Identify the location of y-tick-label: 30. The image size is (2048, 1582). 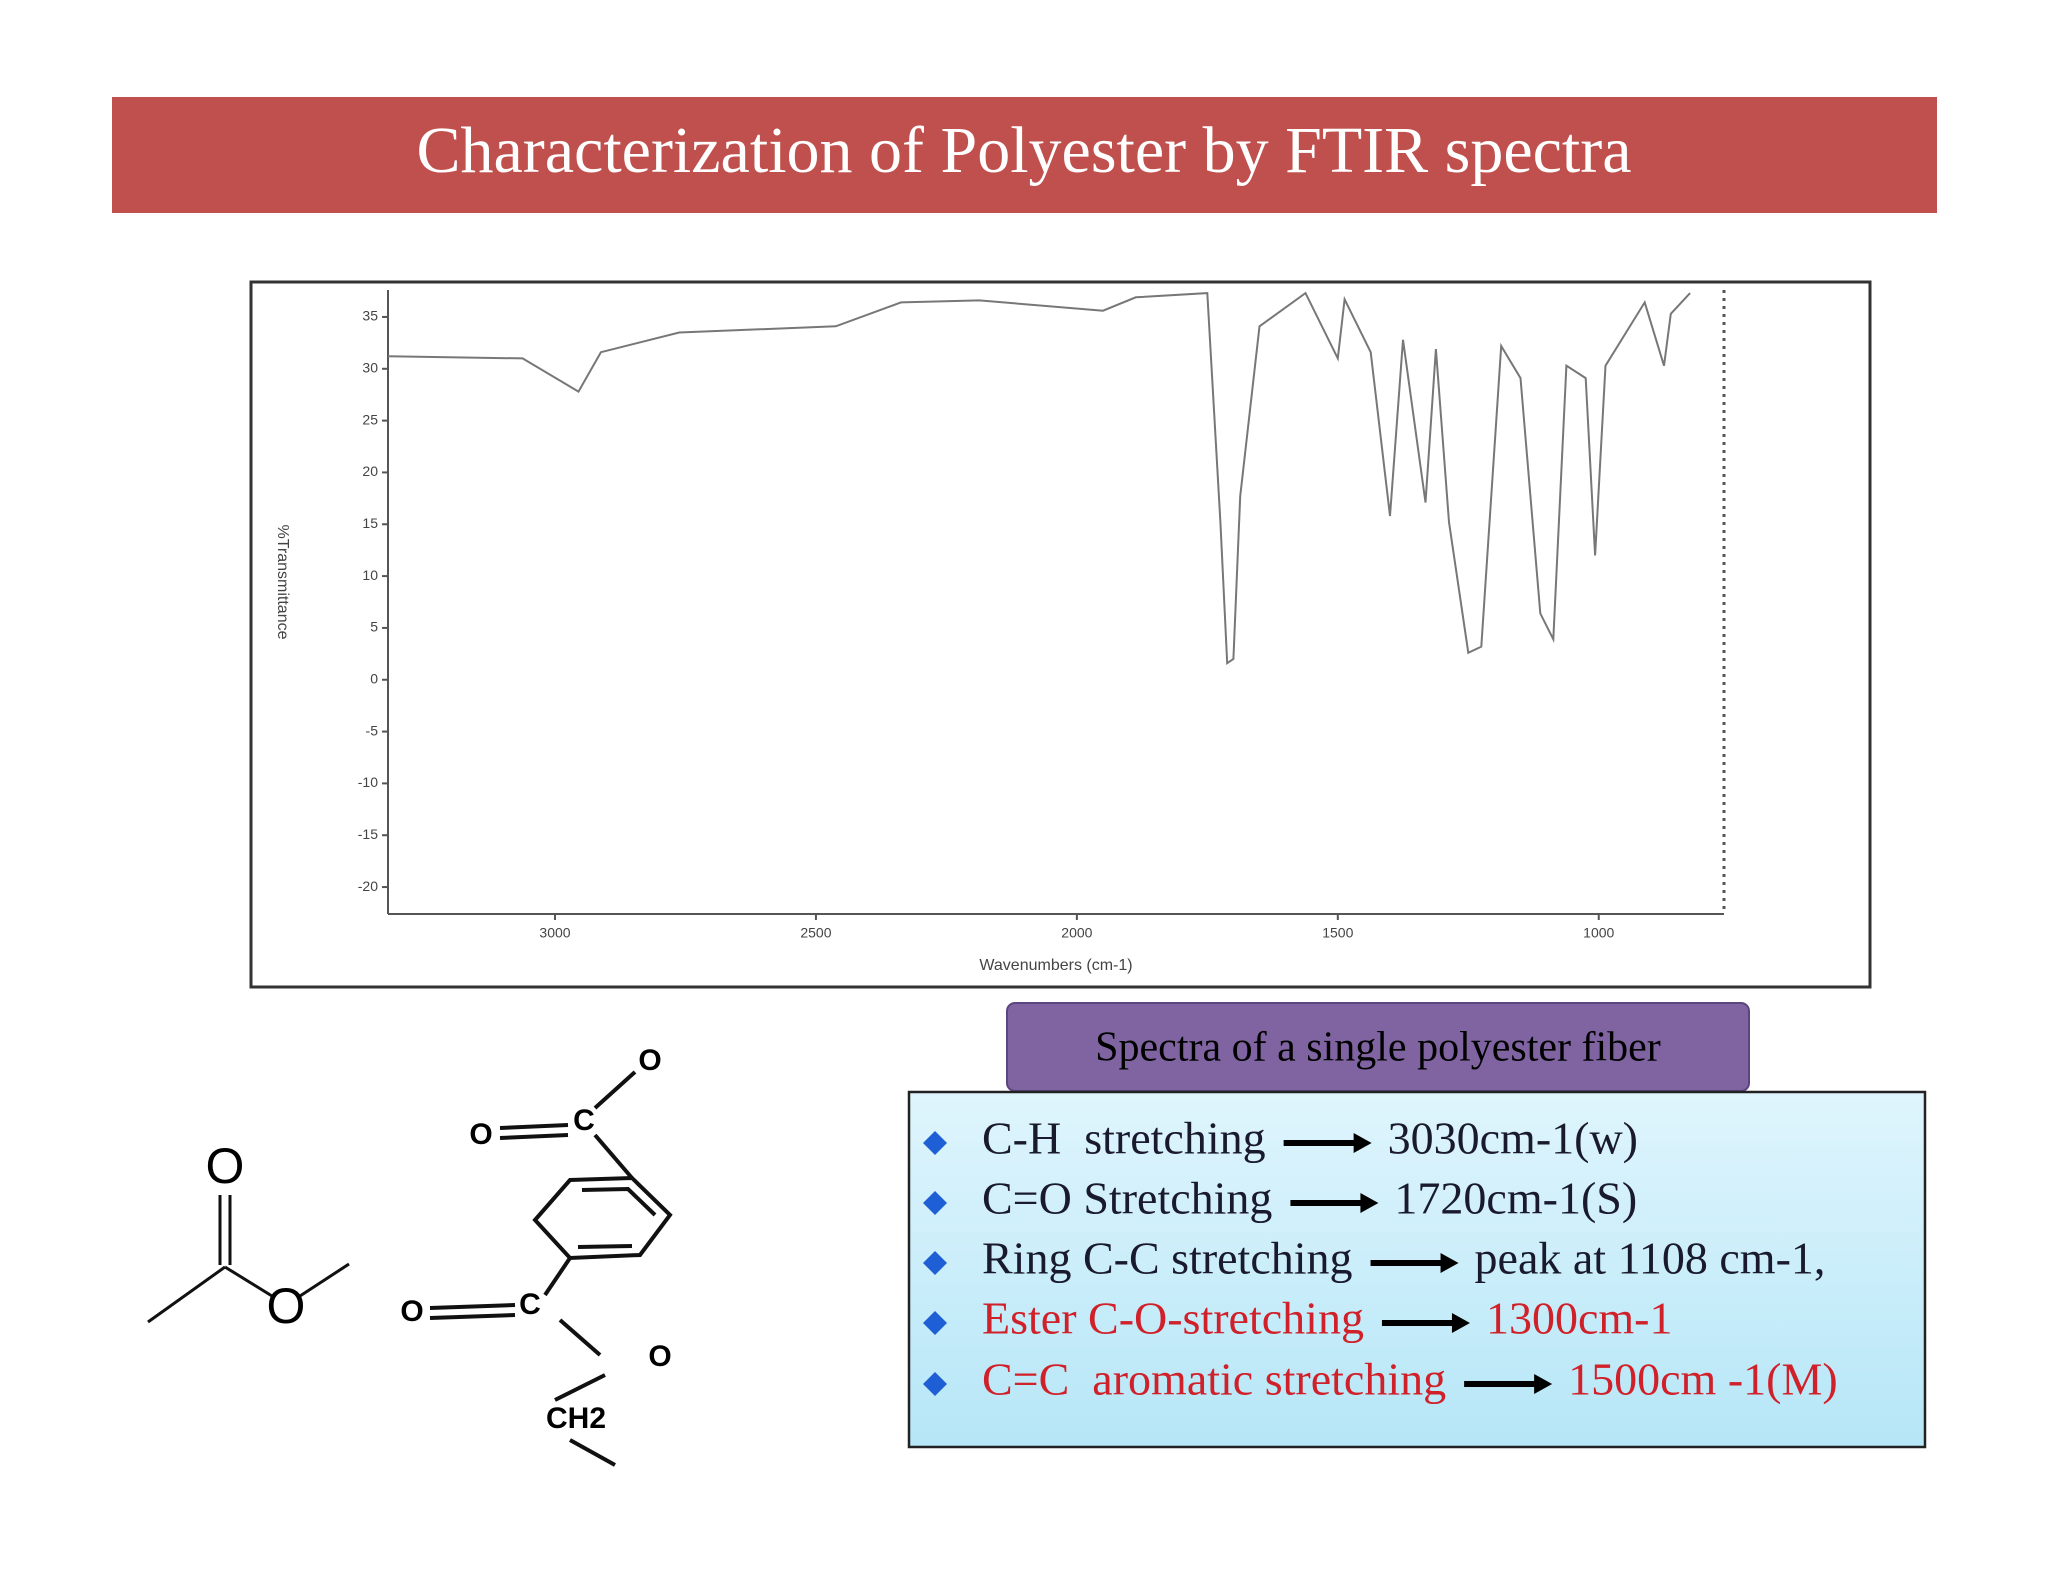
(370, 367).